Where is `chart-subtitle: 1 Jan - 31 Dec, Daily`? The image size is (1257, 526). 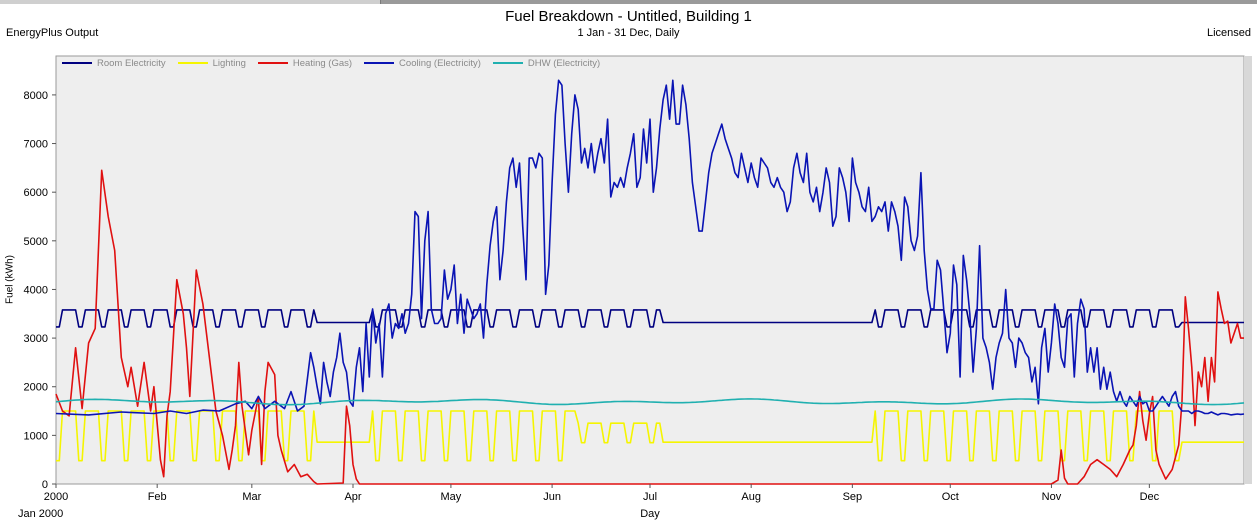
chart-subtitle: 1 Jan - 31 Dec, Daily is located at coordinates (628, 33).